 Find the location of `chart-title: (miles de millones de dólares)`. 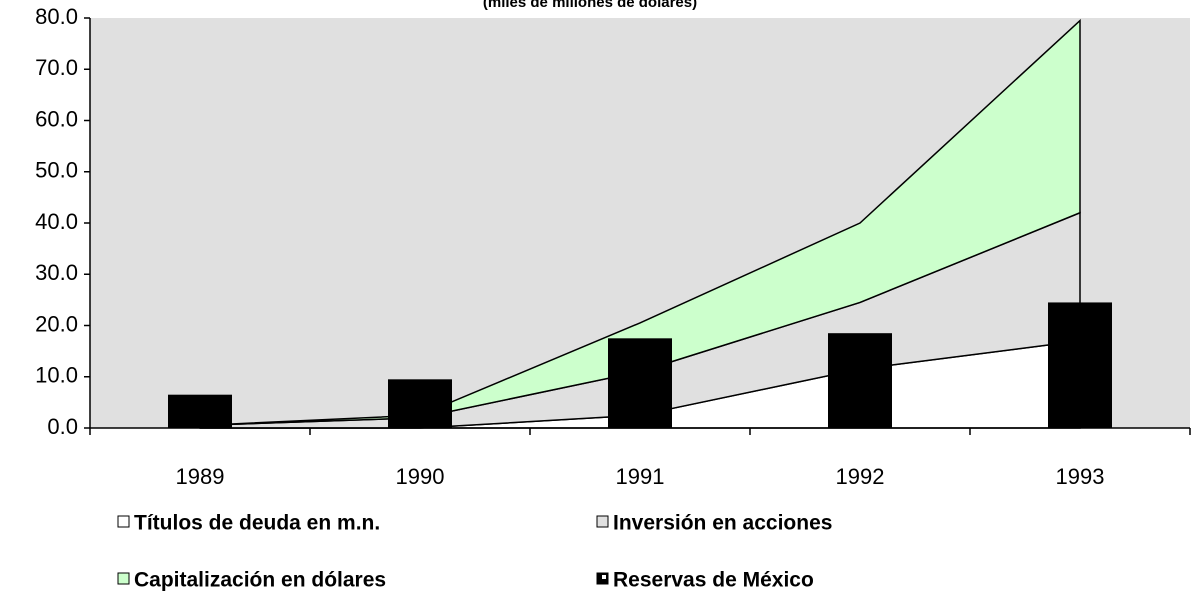

chart-title: (miles de millones de dólares) is located at coordinates (590, 5).